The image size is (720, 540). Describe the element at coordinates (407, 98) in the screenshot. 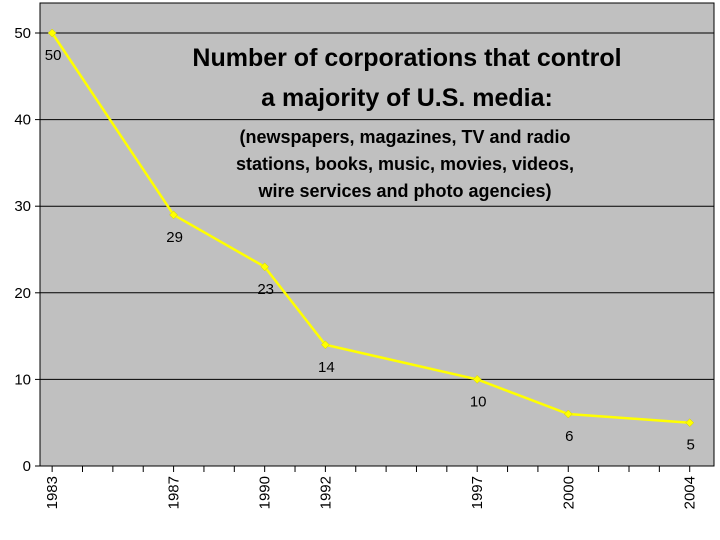

I see `chart-title-line-2: a majority of U.S. media:` at that location.